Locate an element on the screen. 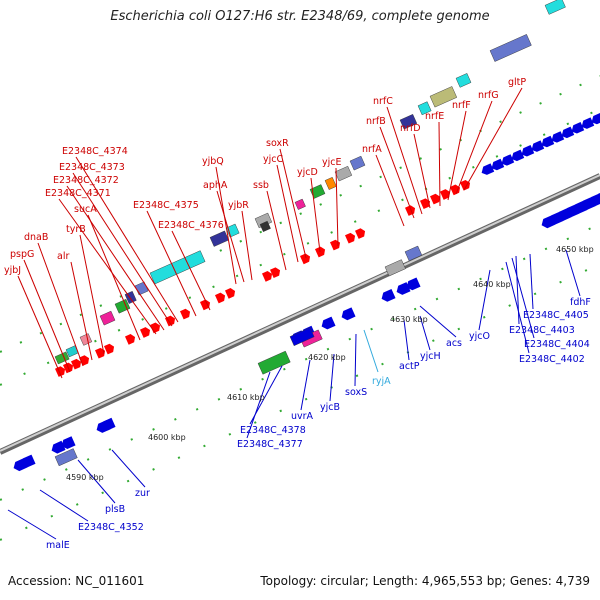 The width and height of the screenshot is (600, 600). reverse-gene-label: E2348C_4403 is located at coordinates (542, 330).